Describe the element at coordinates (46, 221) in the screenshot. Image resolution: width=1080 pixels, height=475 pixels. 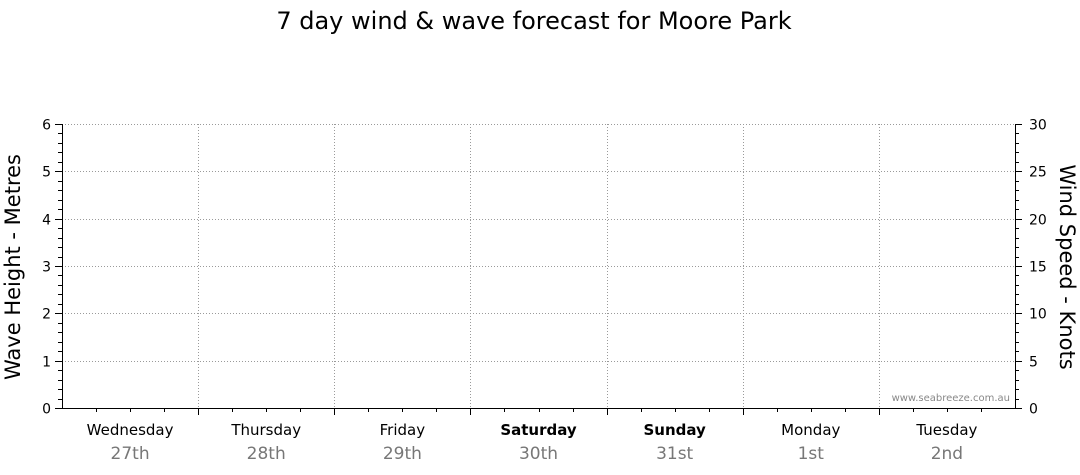
I see `left-tick-label: 4` at that location.